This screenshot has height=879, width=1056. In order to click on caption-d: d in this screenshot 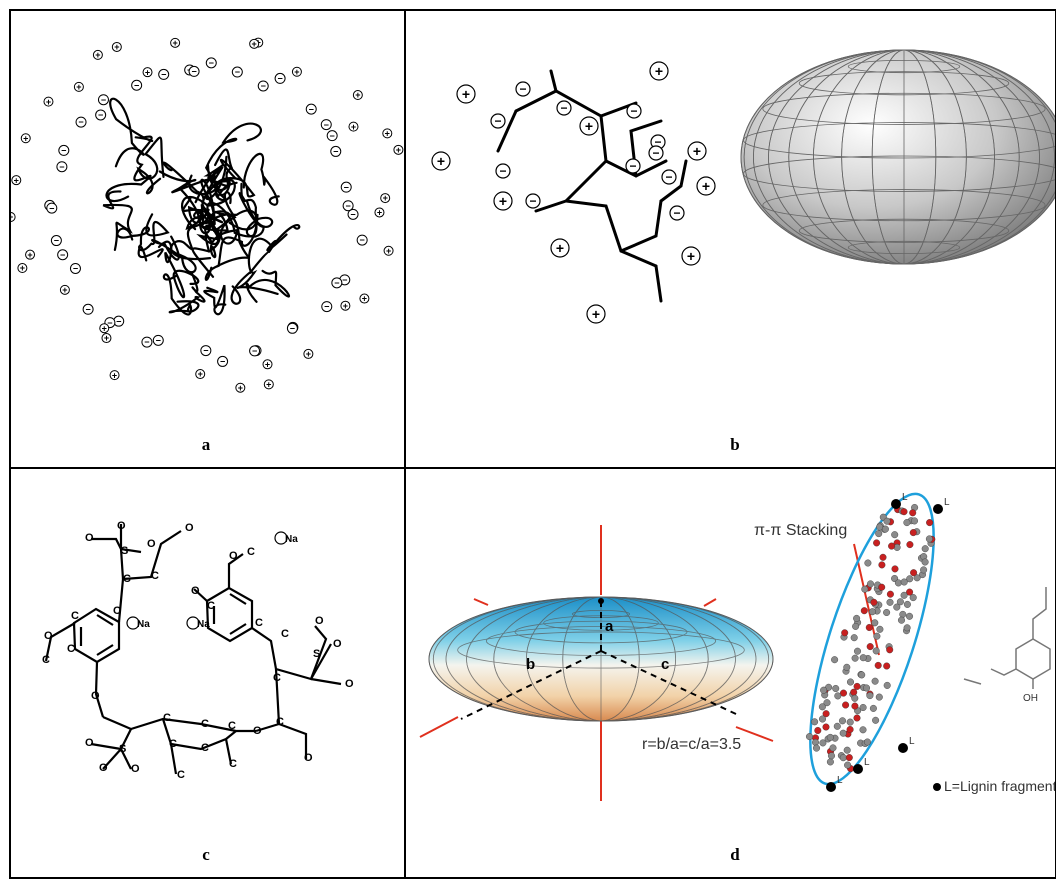, I will do `click(735, 854)`.